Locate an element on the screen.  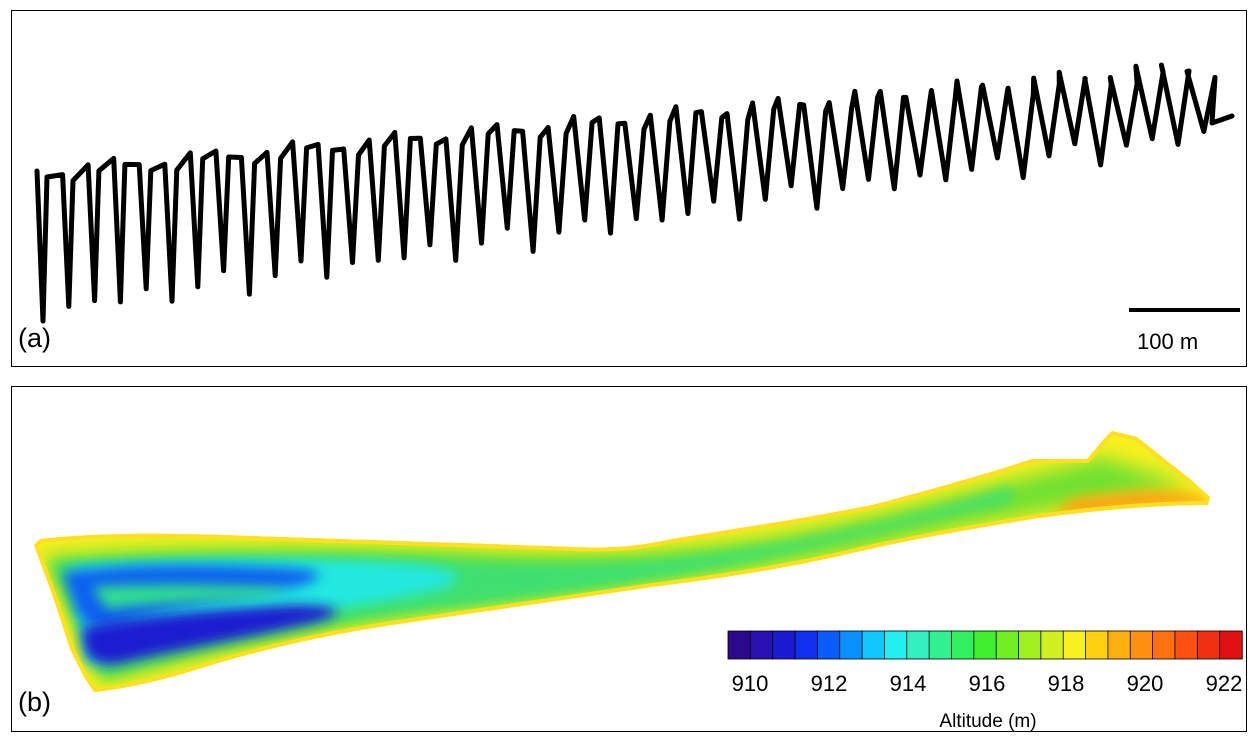
colorbar-tick-label: 922 is located at coordinates (1224, 683).